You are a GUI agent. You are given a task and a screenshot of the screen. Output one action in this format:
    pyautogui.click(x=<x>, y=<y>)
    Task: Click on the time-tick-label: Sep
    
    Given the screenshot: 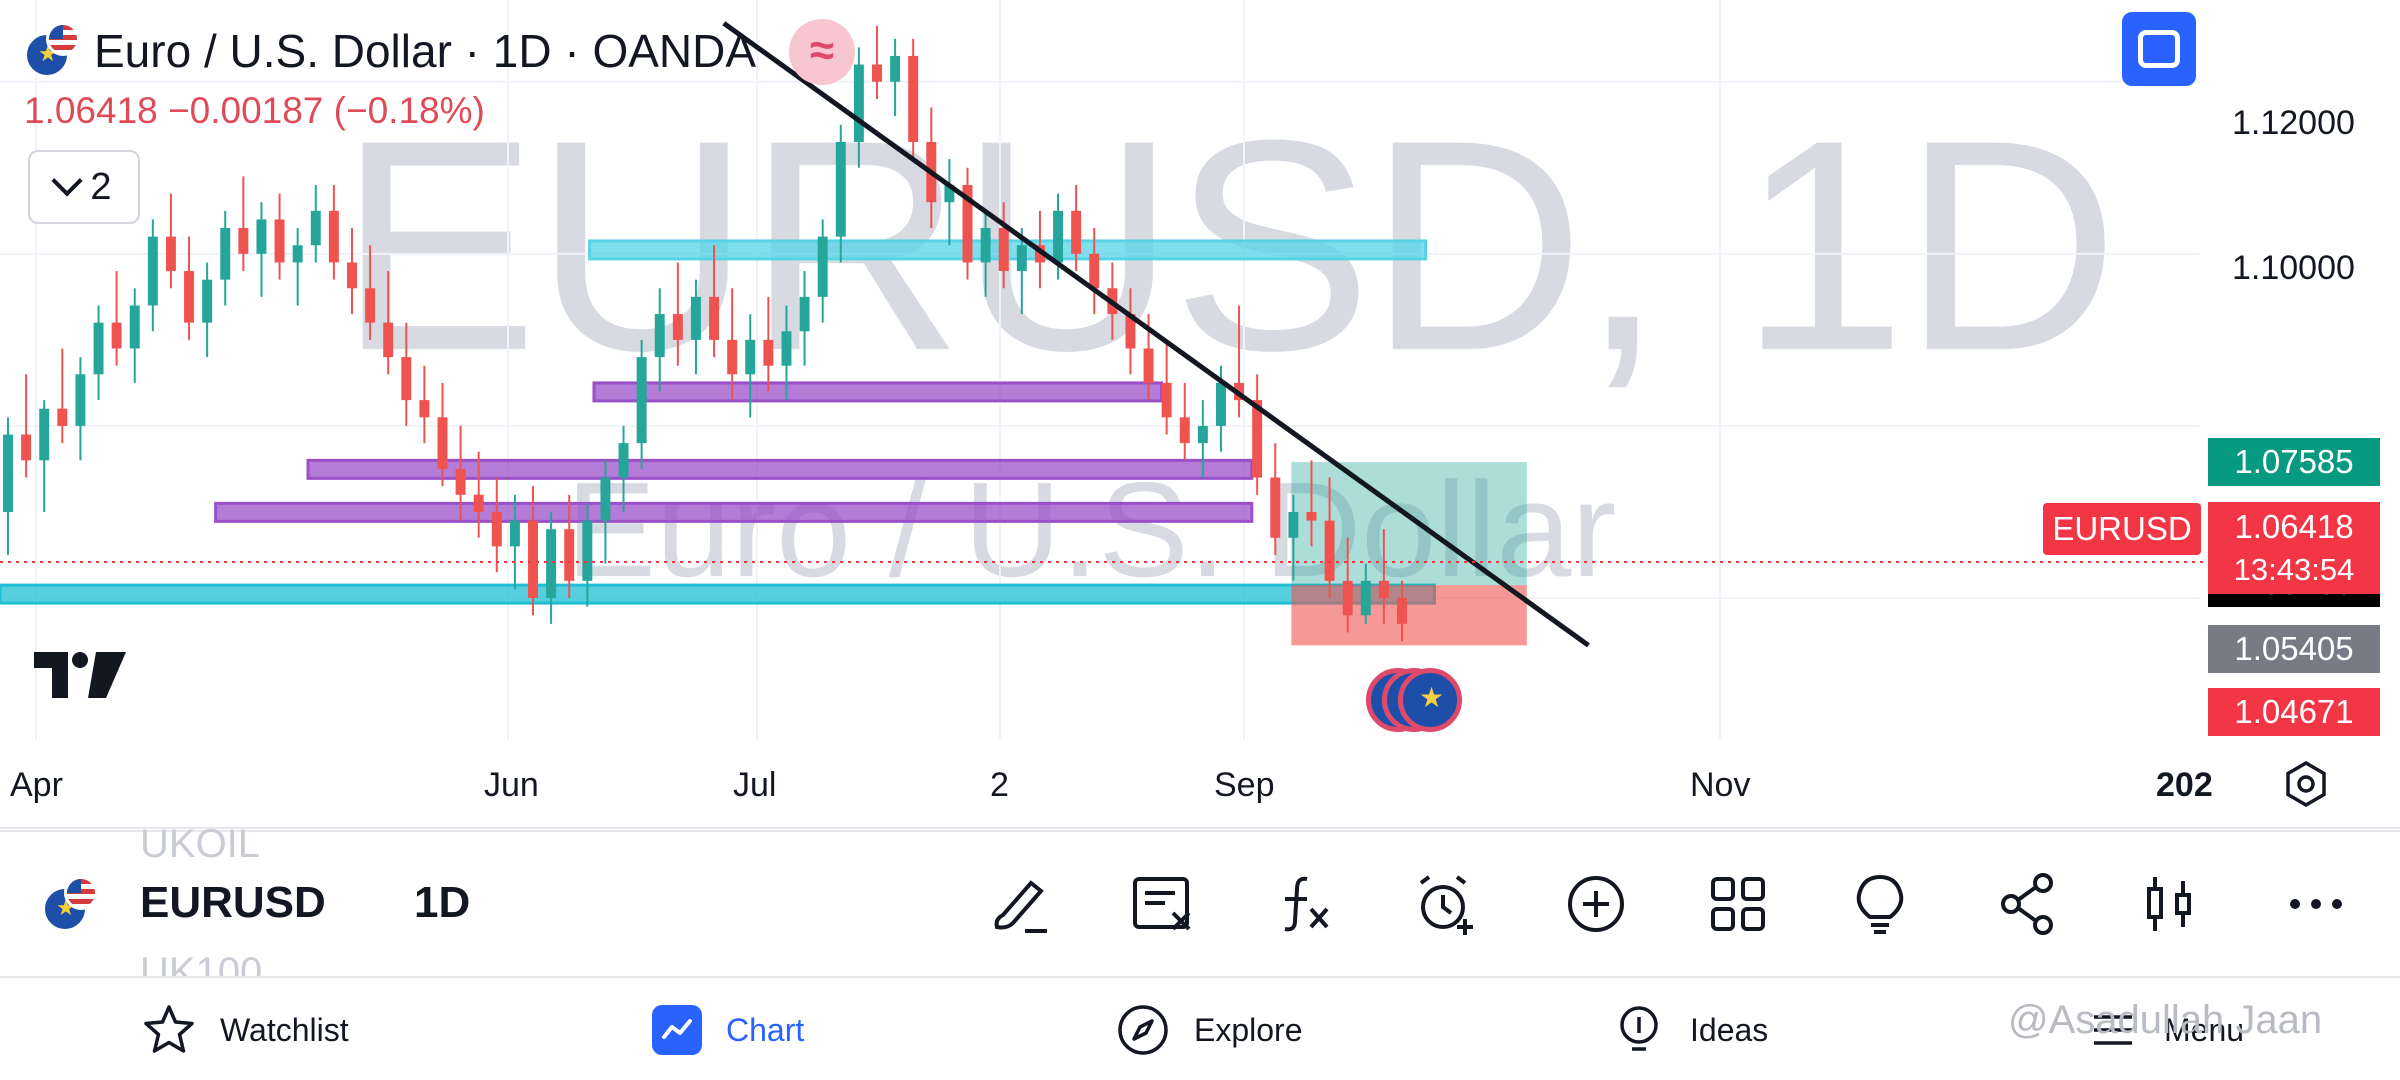 What is the action you would take?
    pyautogui.click(x=1244, y=785)
    